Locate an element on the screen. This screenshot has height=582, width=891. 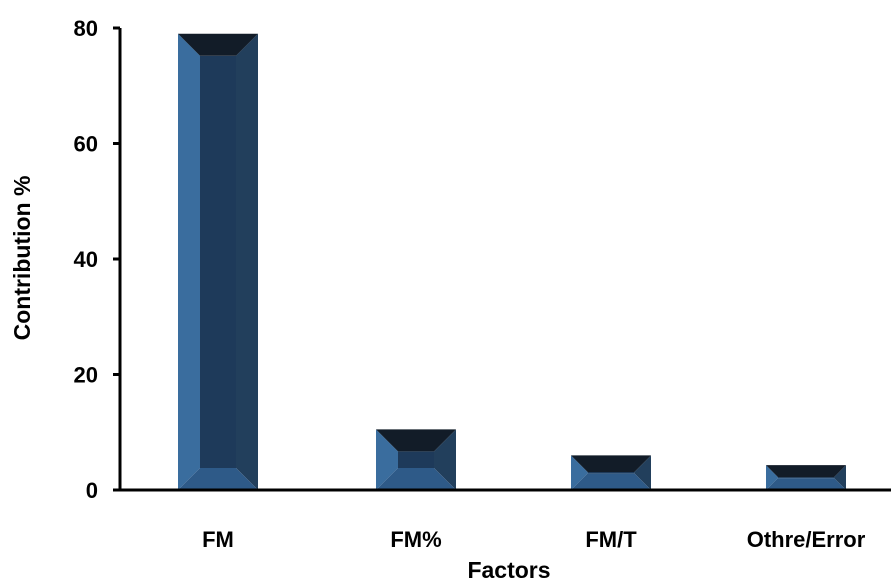
y-ticks: 0 20 40 60 80 is located at coordinates (97, 259).